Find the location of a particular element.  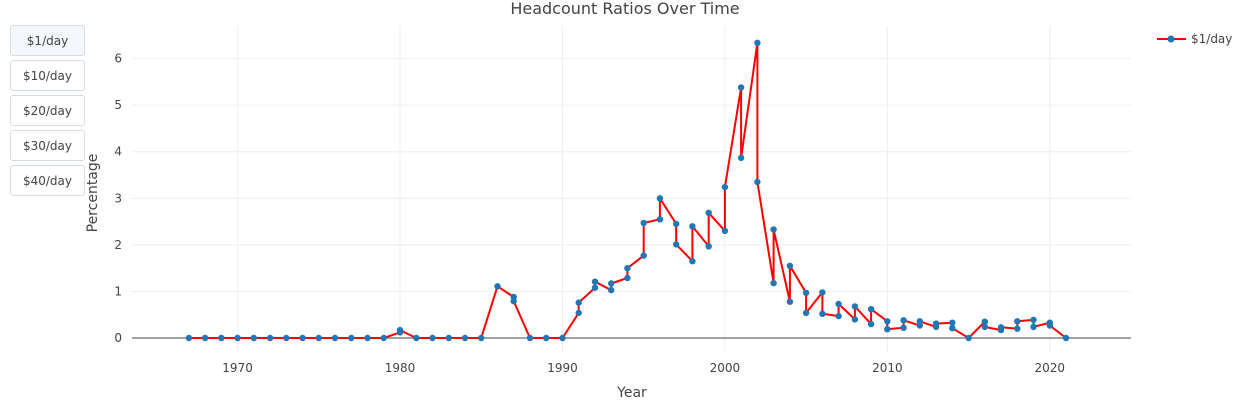

x-tick-label: 2000 is located at coordinates (725, 368).